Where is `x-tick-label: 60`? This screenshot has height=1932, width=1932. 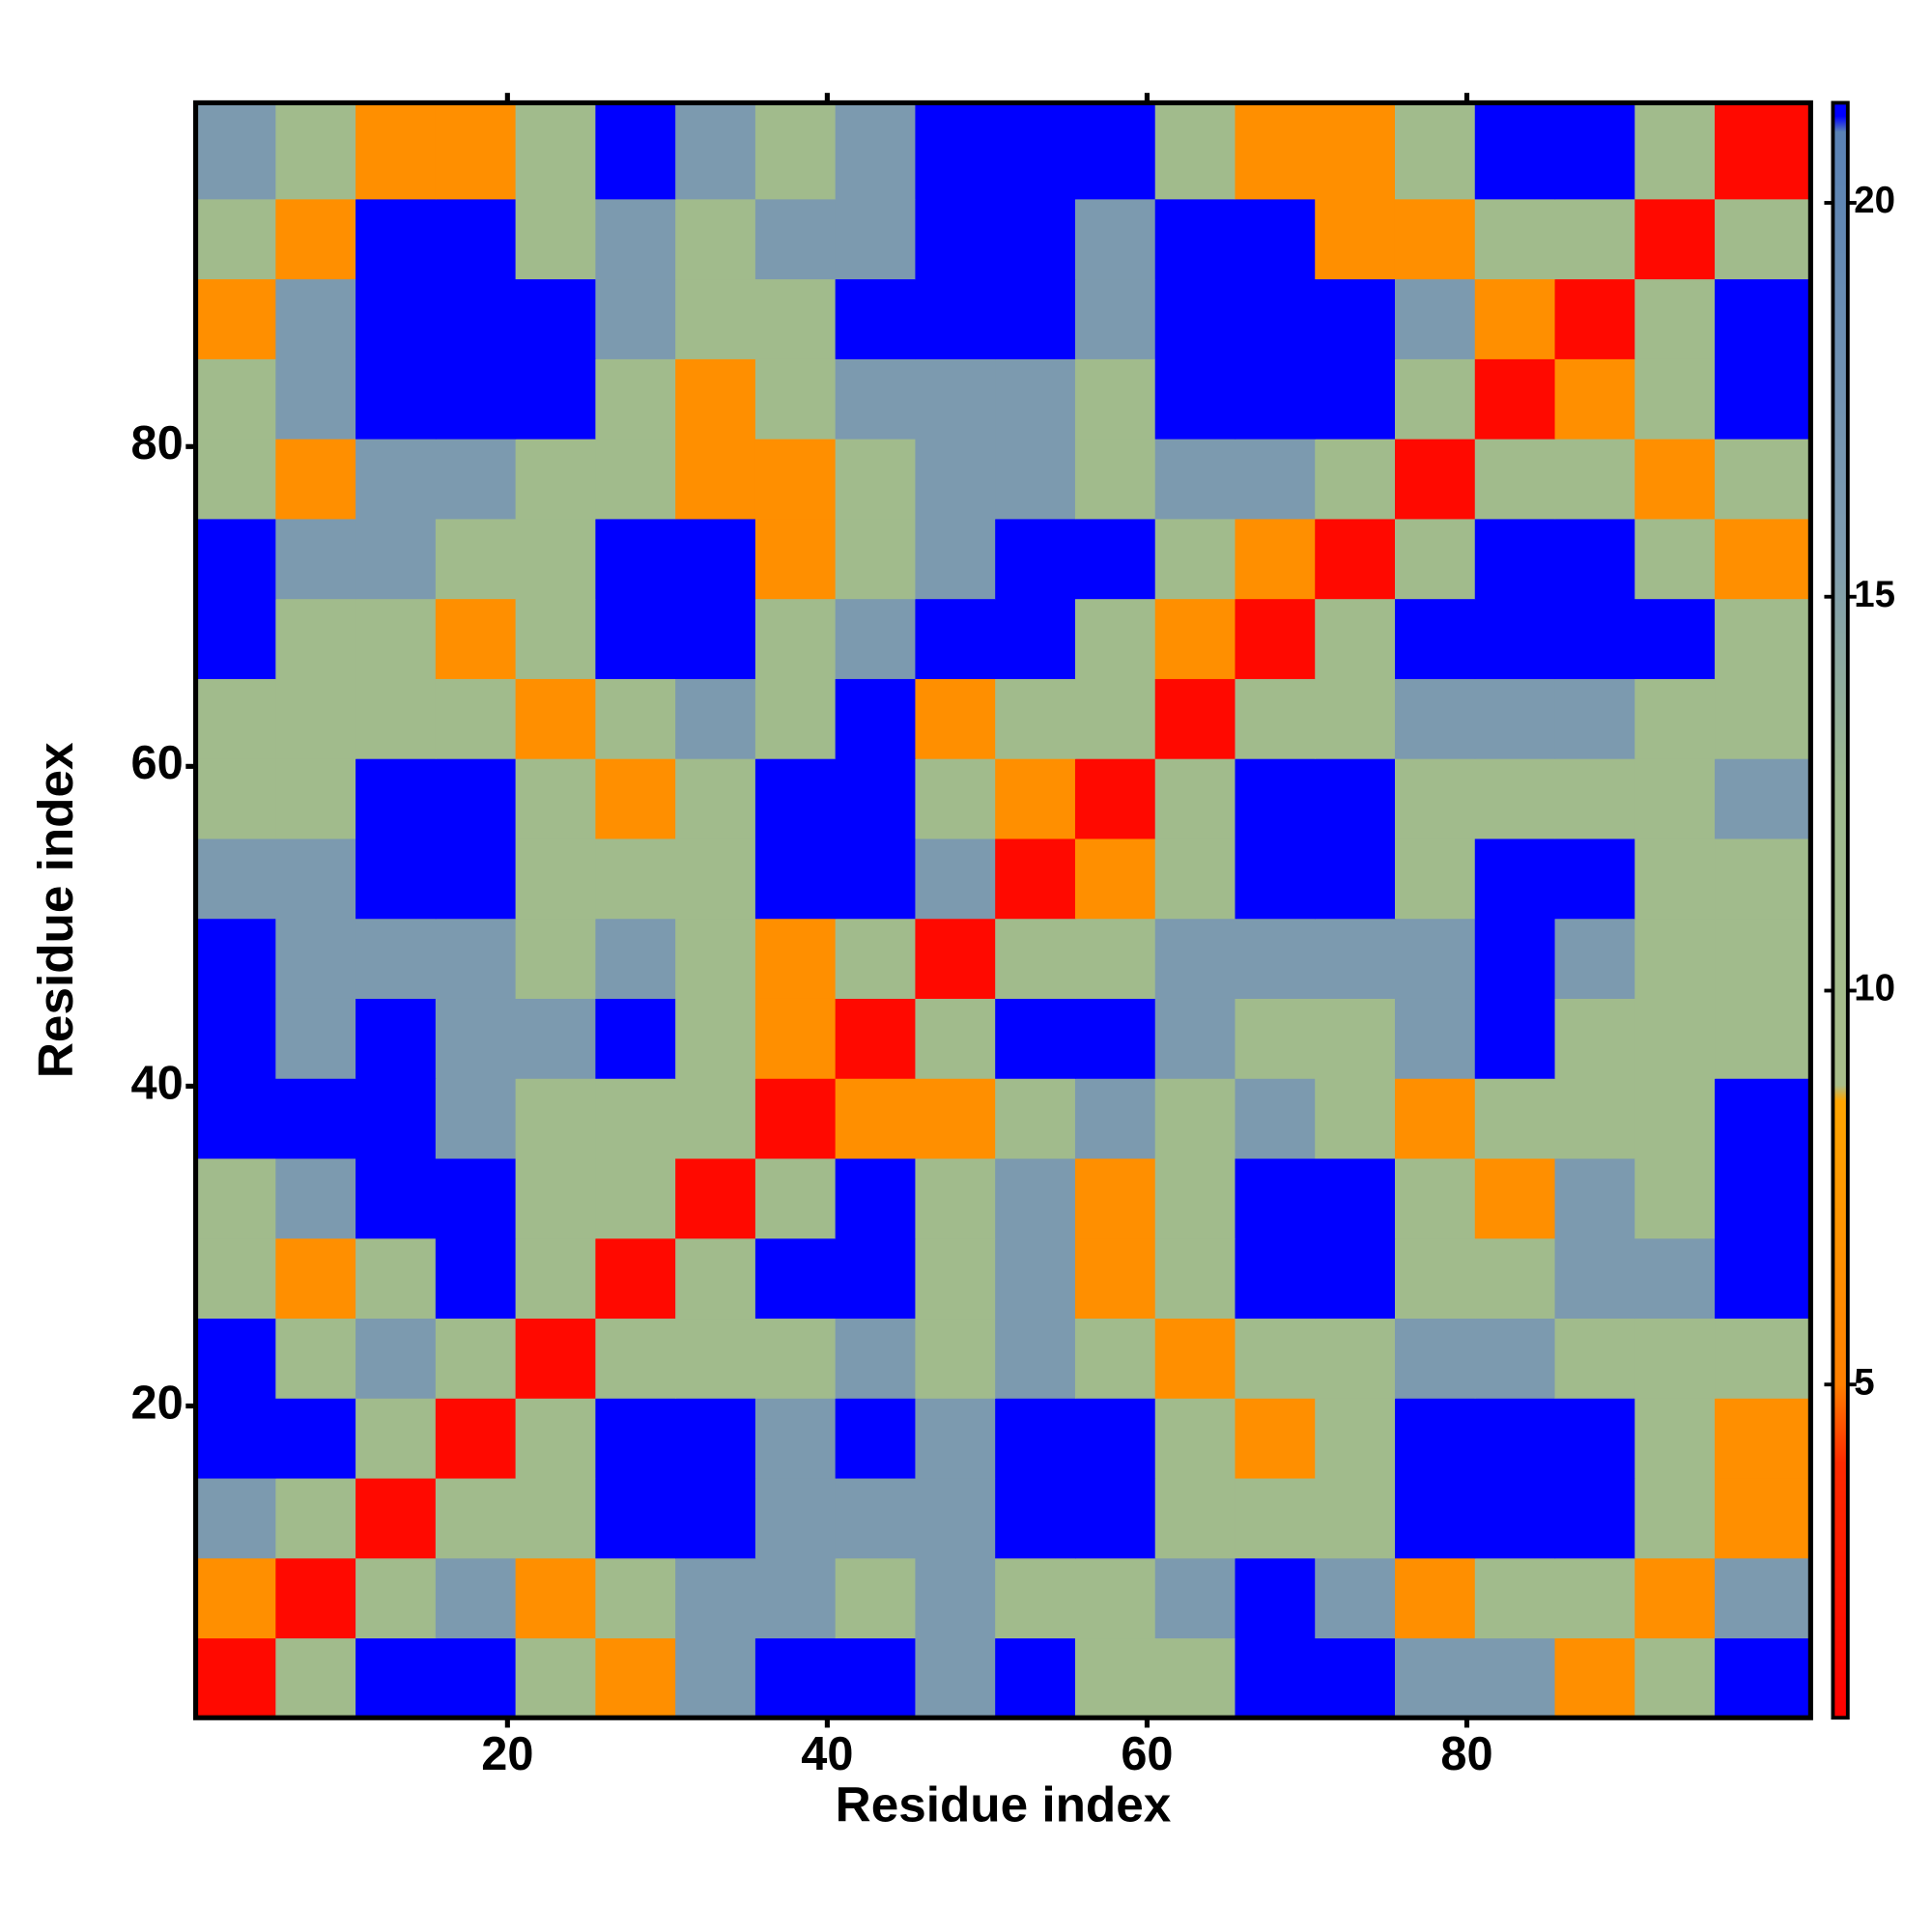 x-tick-label: 60 is located at coordinates (1147, 1754).